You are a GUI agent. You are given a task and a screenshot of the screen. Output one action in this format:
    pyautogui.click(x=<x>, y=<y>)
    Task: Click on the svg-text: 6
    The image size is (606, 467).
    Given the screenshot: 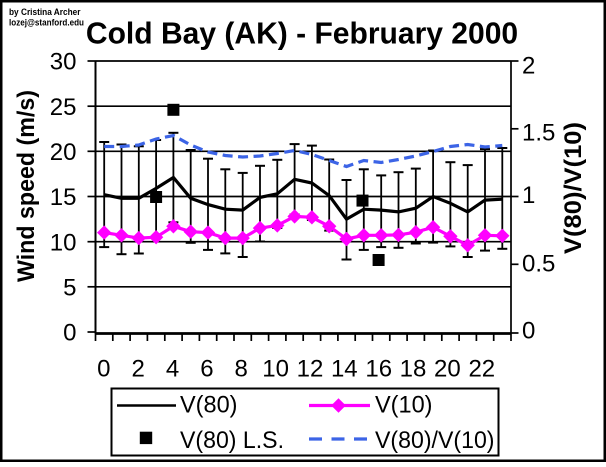 What is the action you would take?
    pyautogui.click(x=206, y=369)
    